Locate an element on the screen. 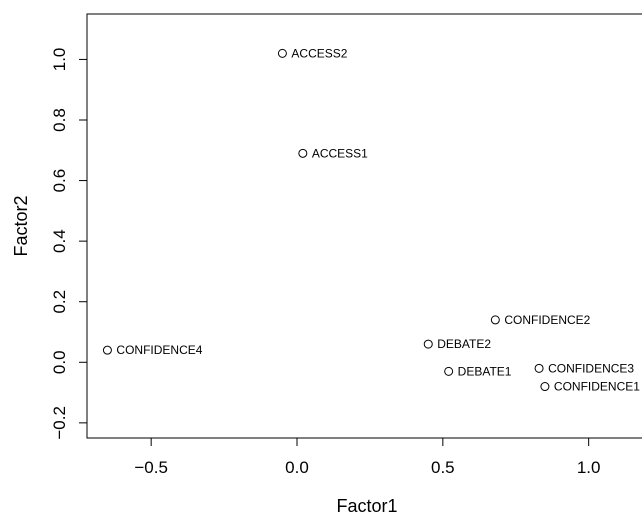 This screenshot has width=642, height=518. x-tick-label: 1.0 is located at coordinates (589, 467).